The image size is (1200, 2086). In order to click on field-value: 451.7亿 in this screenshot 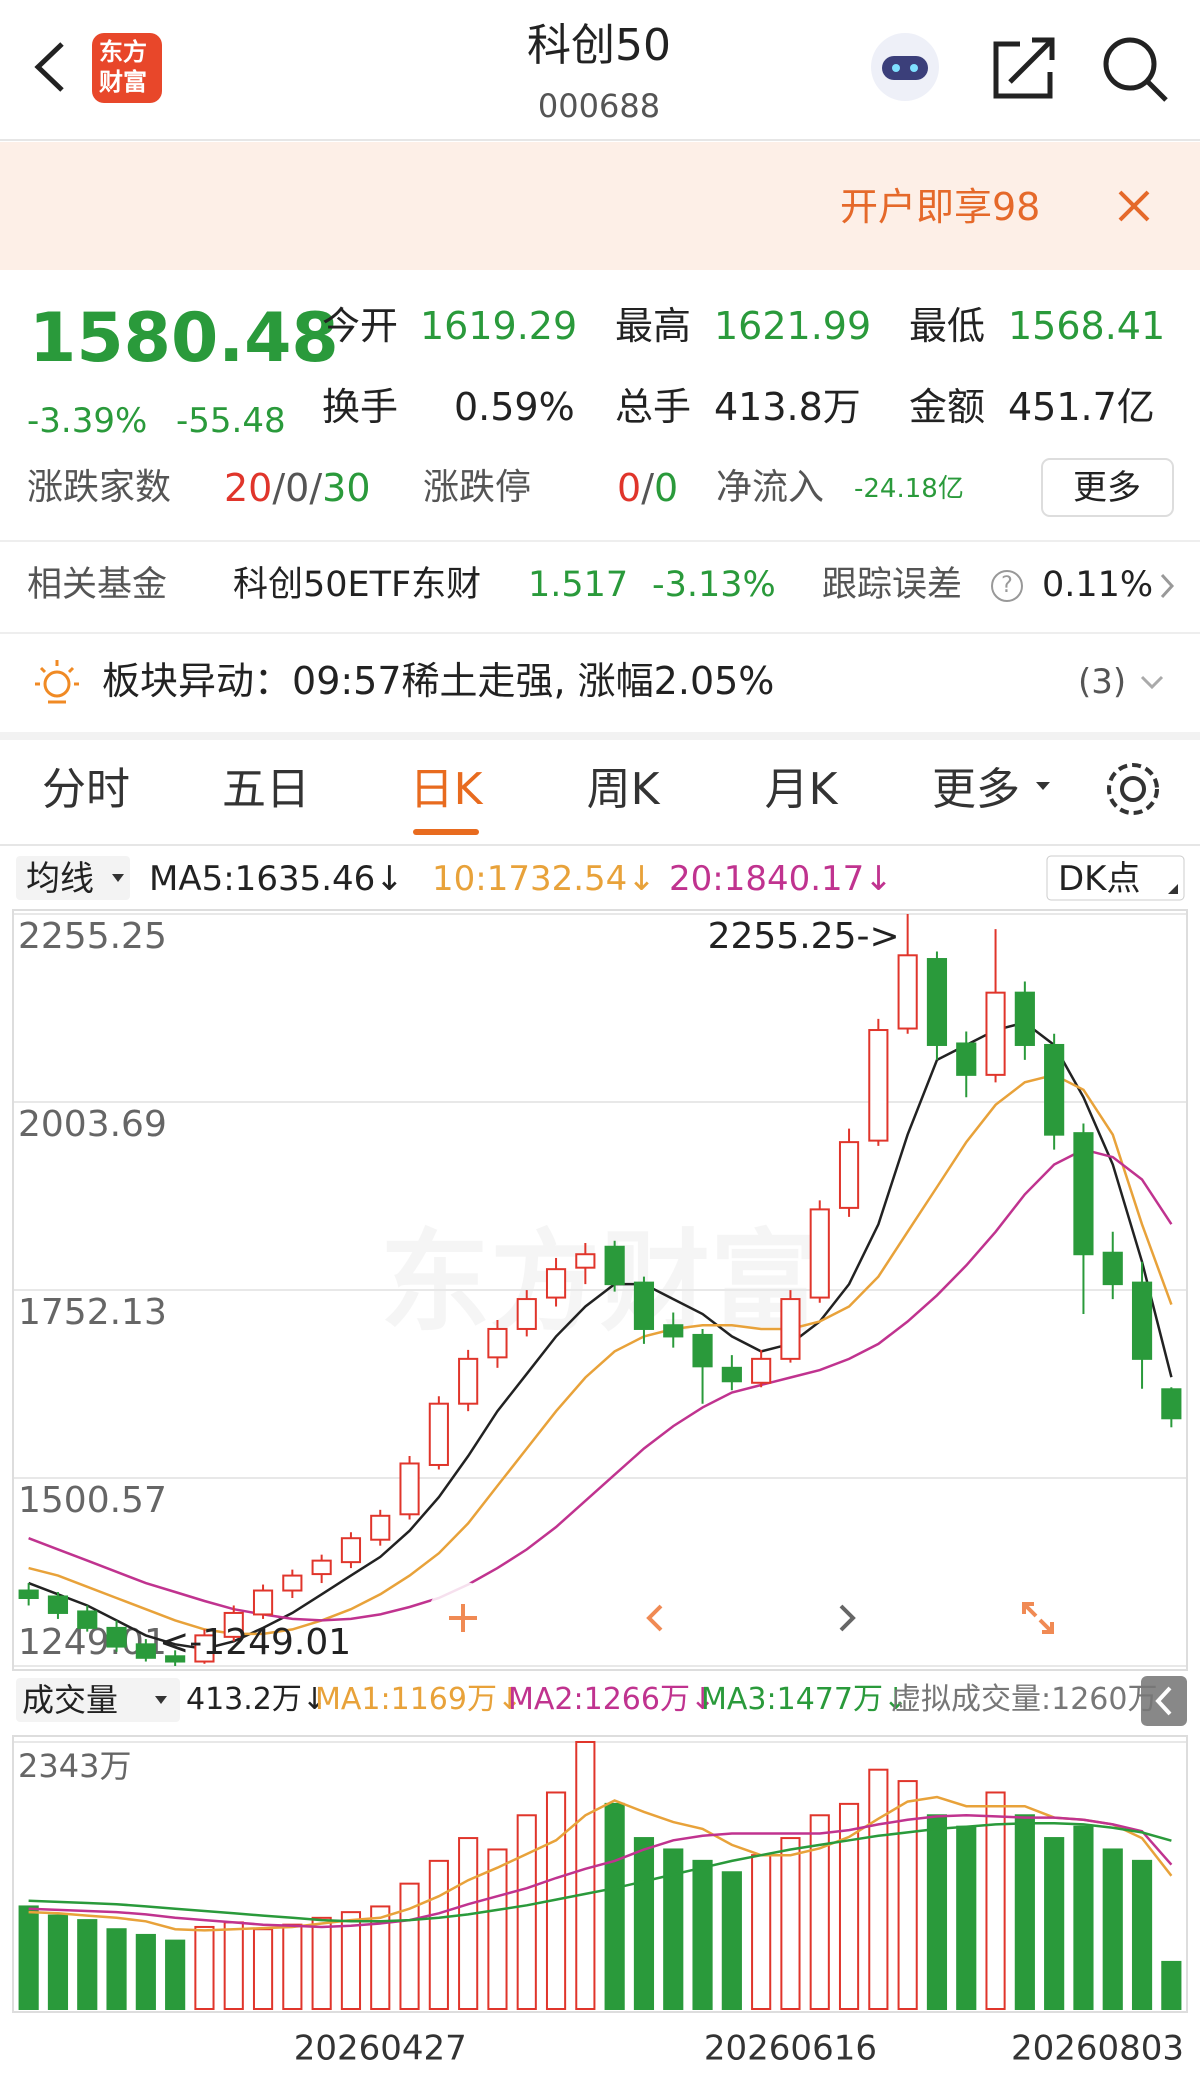, I will do `click(1081, 407)`.